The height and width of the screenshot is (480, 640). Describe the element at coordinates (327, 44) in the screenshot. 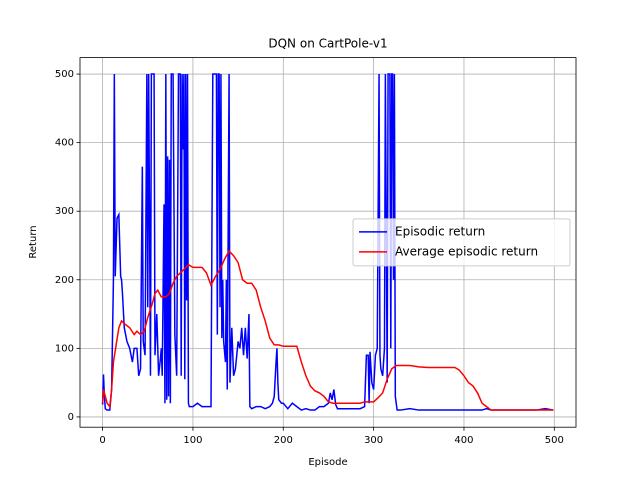

I see `chart-title: DQN on CartPole-v1` at that location.